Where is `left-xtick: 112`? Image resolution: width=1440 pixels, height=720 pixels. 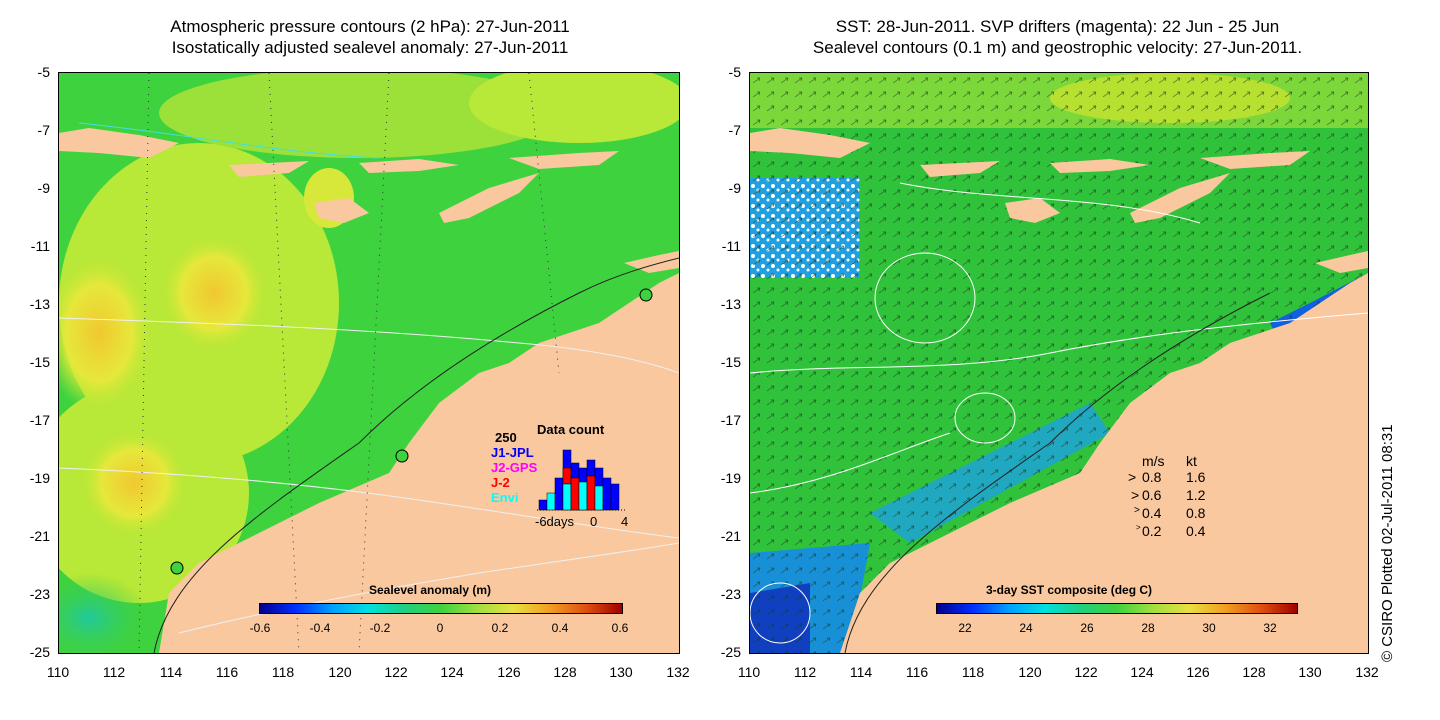
left-xtick: 112 is located at coordinates (114, 672).